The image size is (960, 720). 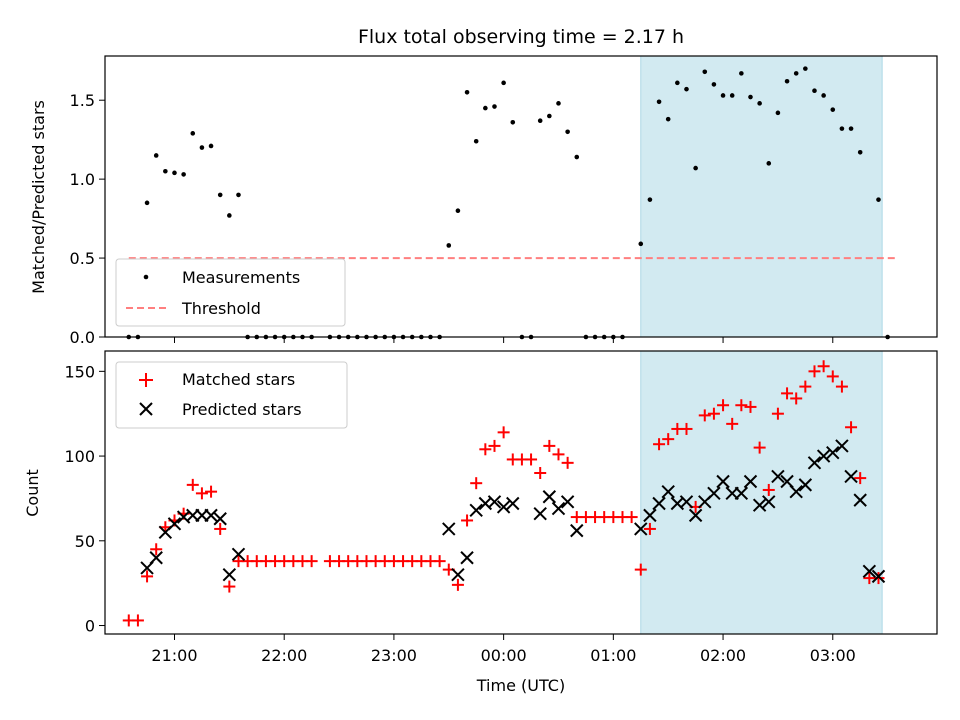 What do you see at coordinates (520, 685) in the screenshot?
I see `x-axis-label: Time (UTC)` at bounding box center [520, 685].